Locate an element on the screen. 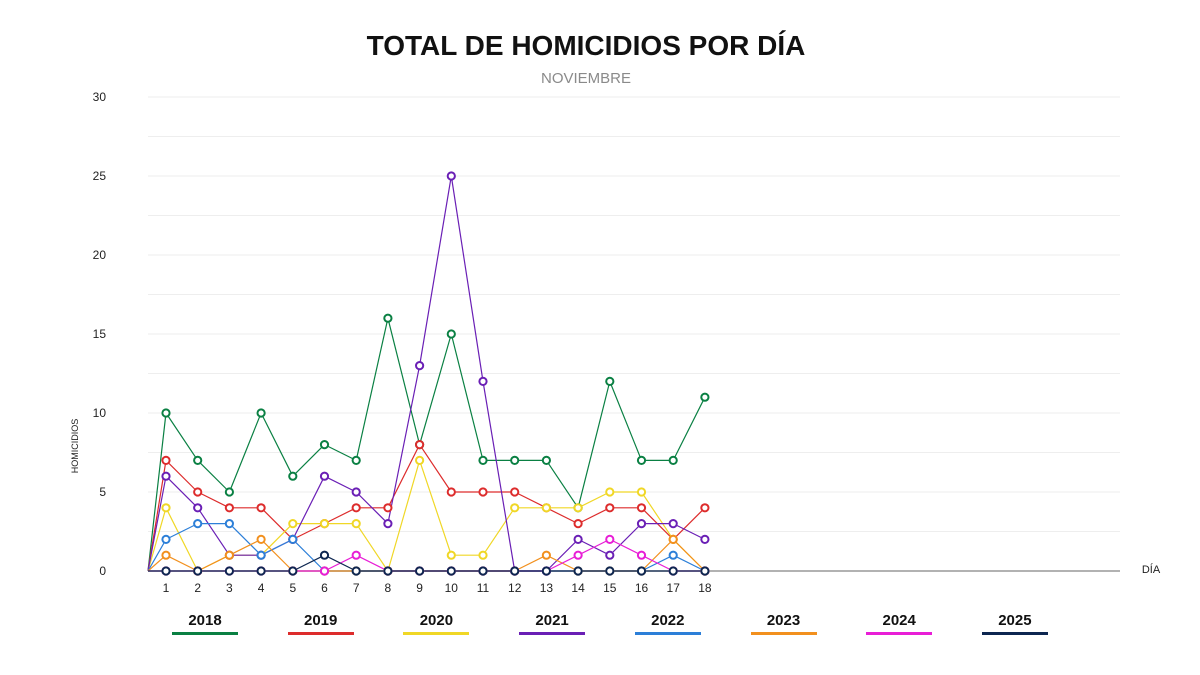 This screenshot has width=1200, height=675. legend-label: 2023 is located at coordinates (783, 620).